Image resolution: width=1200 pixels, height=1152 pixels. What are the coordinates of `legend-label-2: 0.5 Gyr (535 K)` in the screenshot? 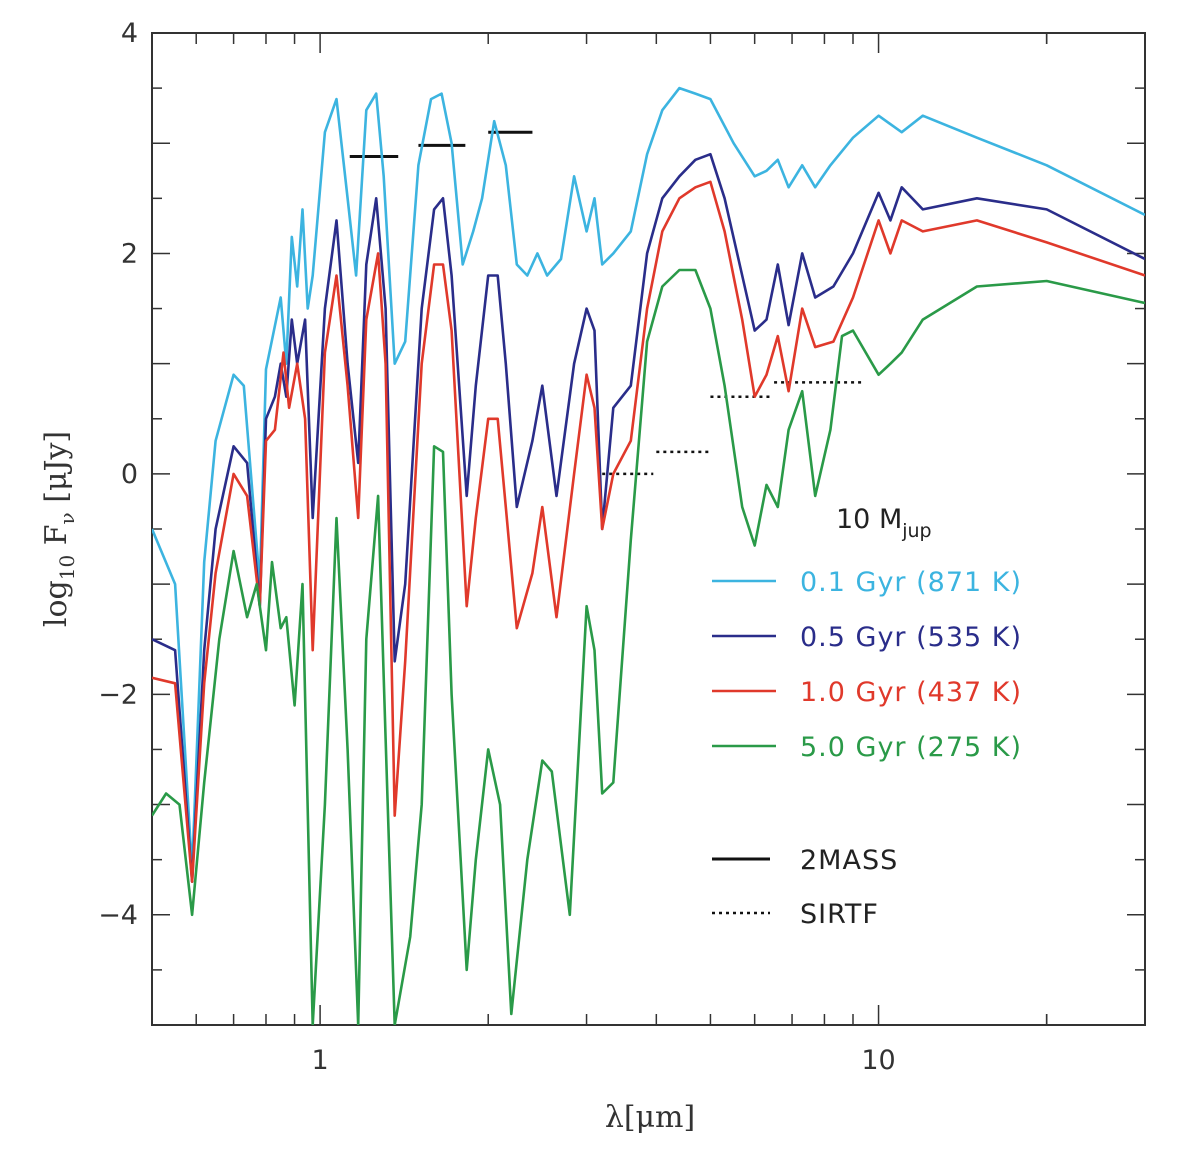 It's located at (911, 637).